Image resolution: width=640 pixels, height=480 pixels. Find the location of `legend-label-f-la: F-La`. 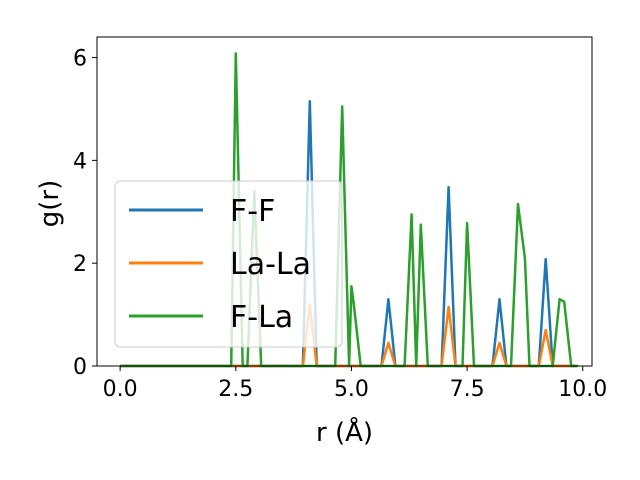

legend-label-f-la: F-La is located at coordinates (261, 317).